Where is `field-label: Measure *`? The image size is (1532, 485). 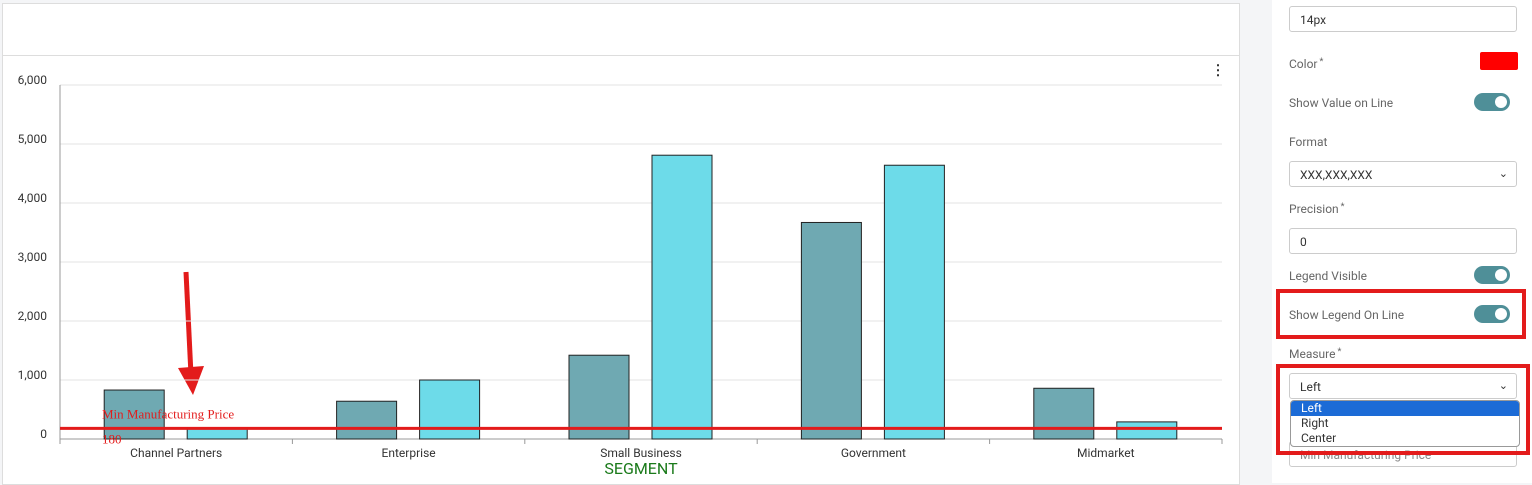
field-label: Measure * is located at coordinates (1315, 354).